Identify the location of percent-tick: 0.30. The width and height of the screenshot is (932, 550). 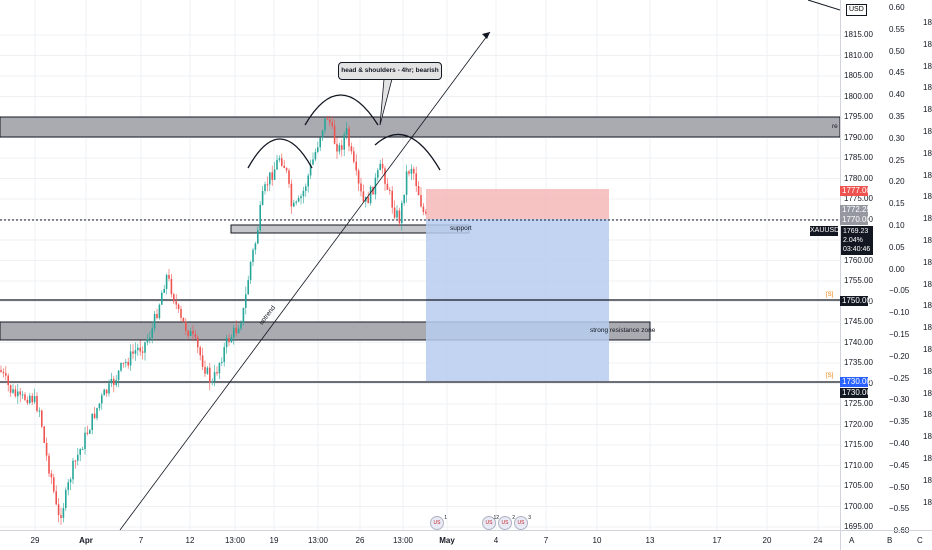
(897, 138).